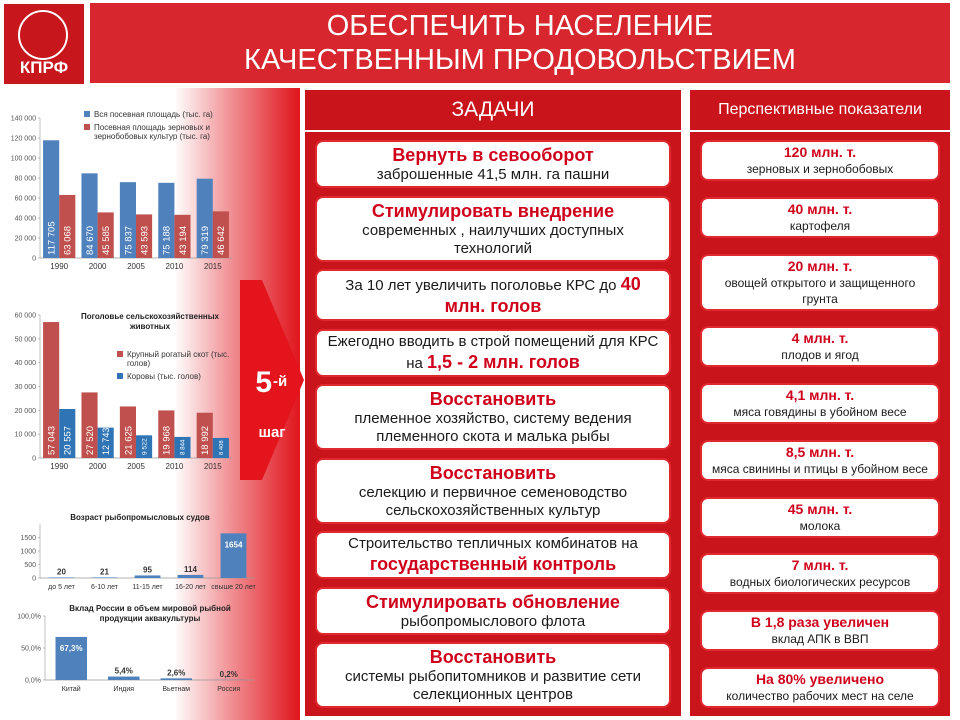 This screenshot has width=960, height=720. Describe the element at coordinates (87, 114) in the screenshot. I see `legend-swatch` at that location.